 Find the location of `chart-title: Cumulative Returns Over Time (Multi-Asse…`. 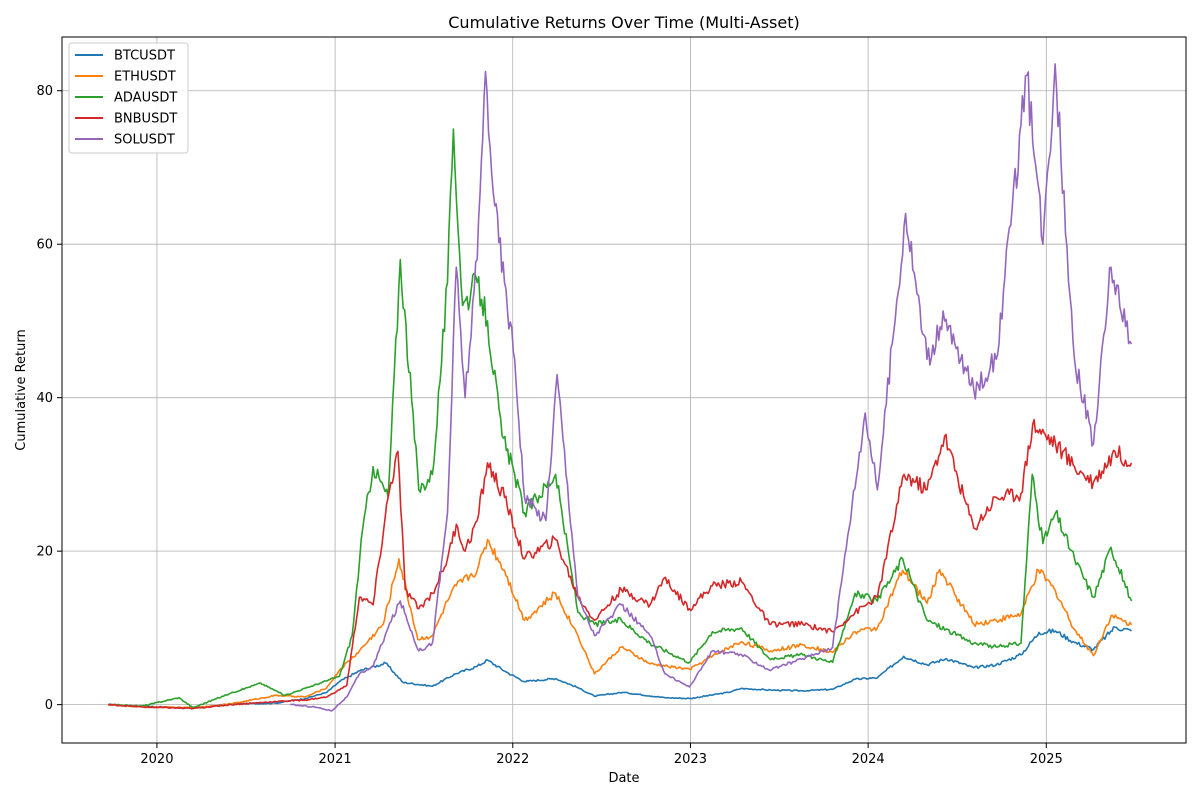

chart-title: Cumulative Returns Over Time (Multi-Asse… is located at coordinates (623, 22).